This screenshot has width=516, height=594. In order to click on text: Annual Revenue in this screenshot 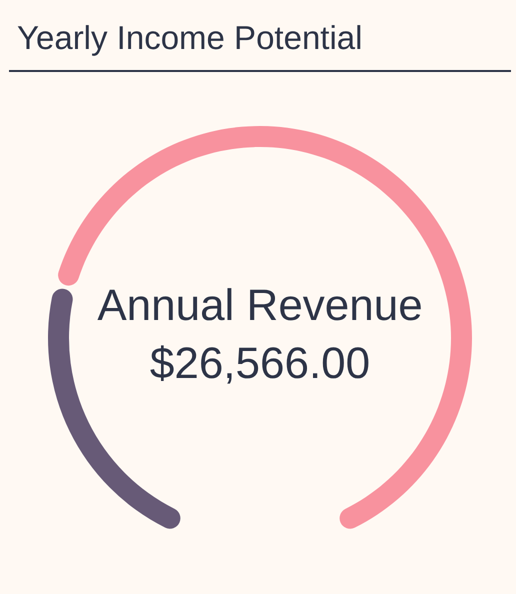, I will do `click(260, 305)`.